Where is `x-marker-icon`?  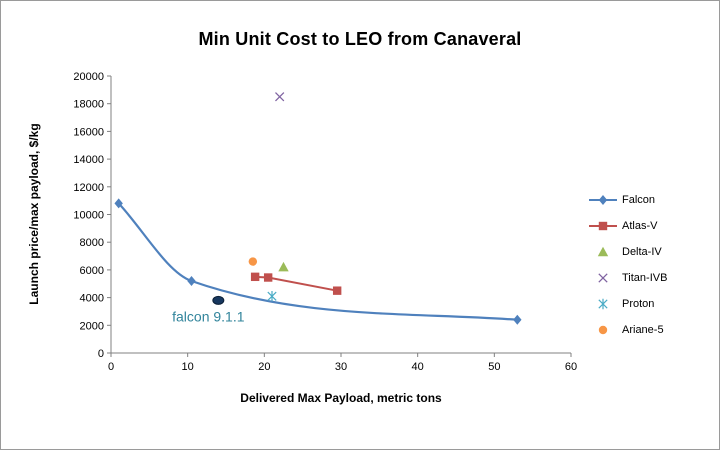 x-marker-icon is located at coordinates (603, 278).